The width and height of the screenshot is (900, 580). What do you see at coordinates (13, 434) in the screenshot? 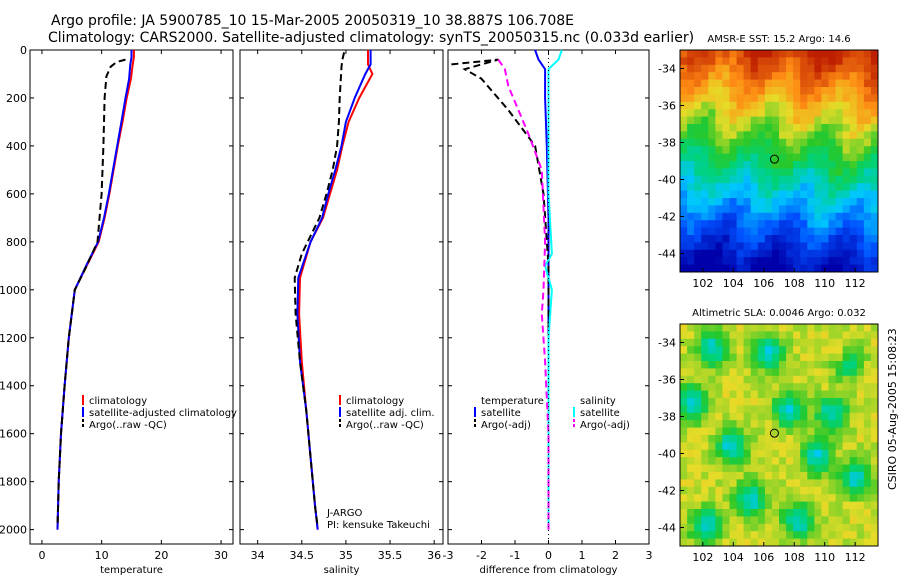
I see `y-tick-label: 1600` at bounding box center [13, 434].